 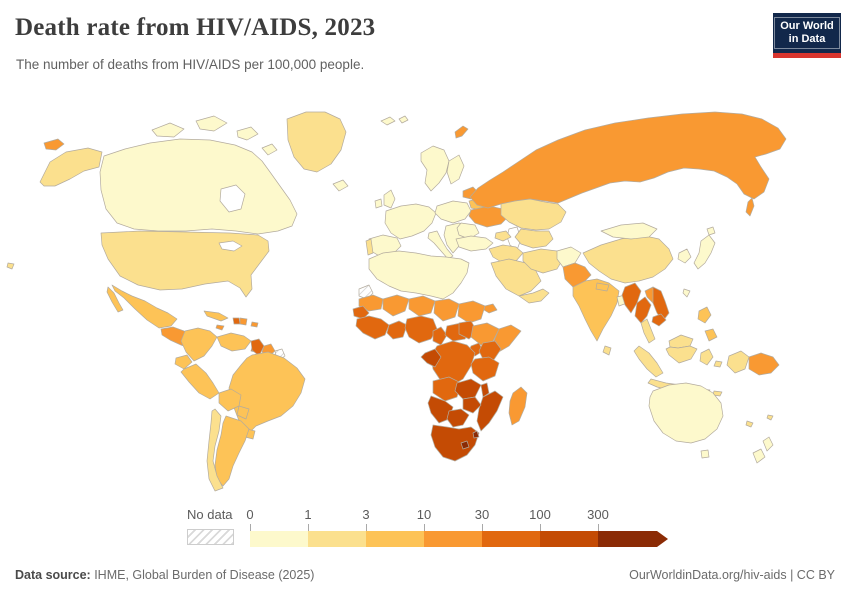 I want to click on region-philippines, so click(x=707, y=324).